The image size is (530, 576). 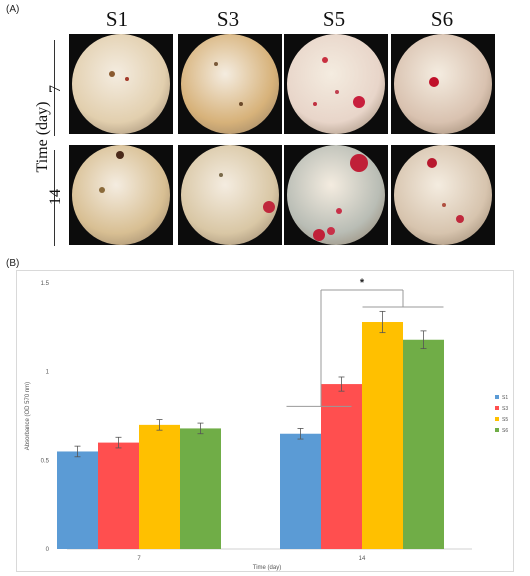 I want to click on row-label-day14: 14, so click(x=55, y=197).